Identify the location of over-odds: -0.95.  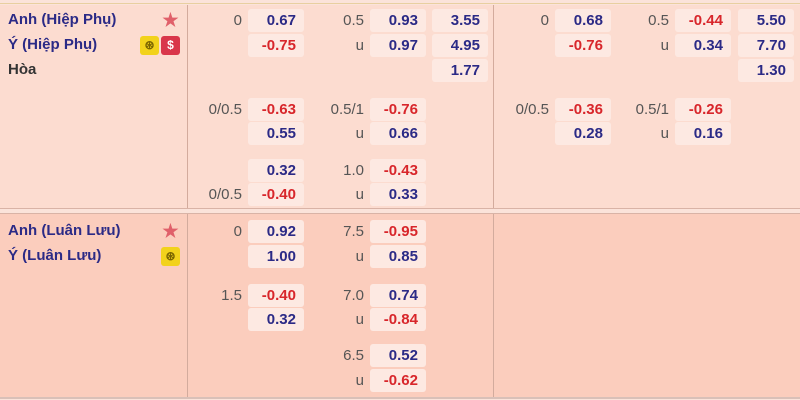
(398, 231).